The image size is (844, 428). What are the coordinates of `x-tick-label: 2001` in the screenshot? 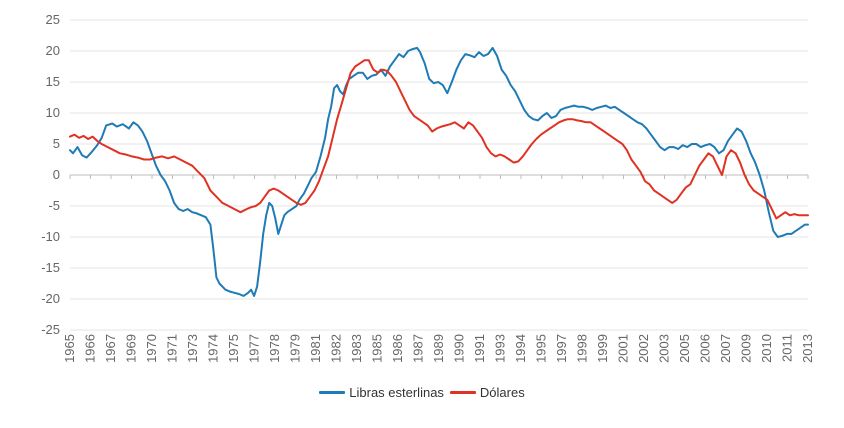 It's located at (623, 348).